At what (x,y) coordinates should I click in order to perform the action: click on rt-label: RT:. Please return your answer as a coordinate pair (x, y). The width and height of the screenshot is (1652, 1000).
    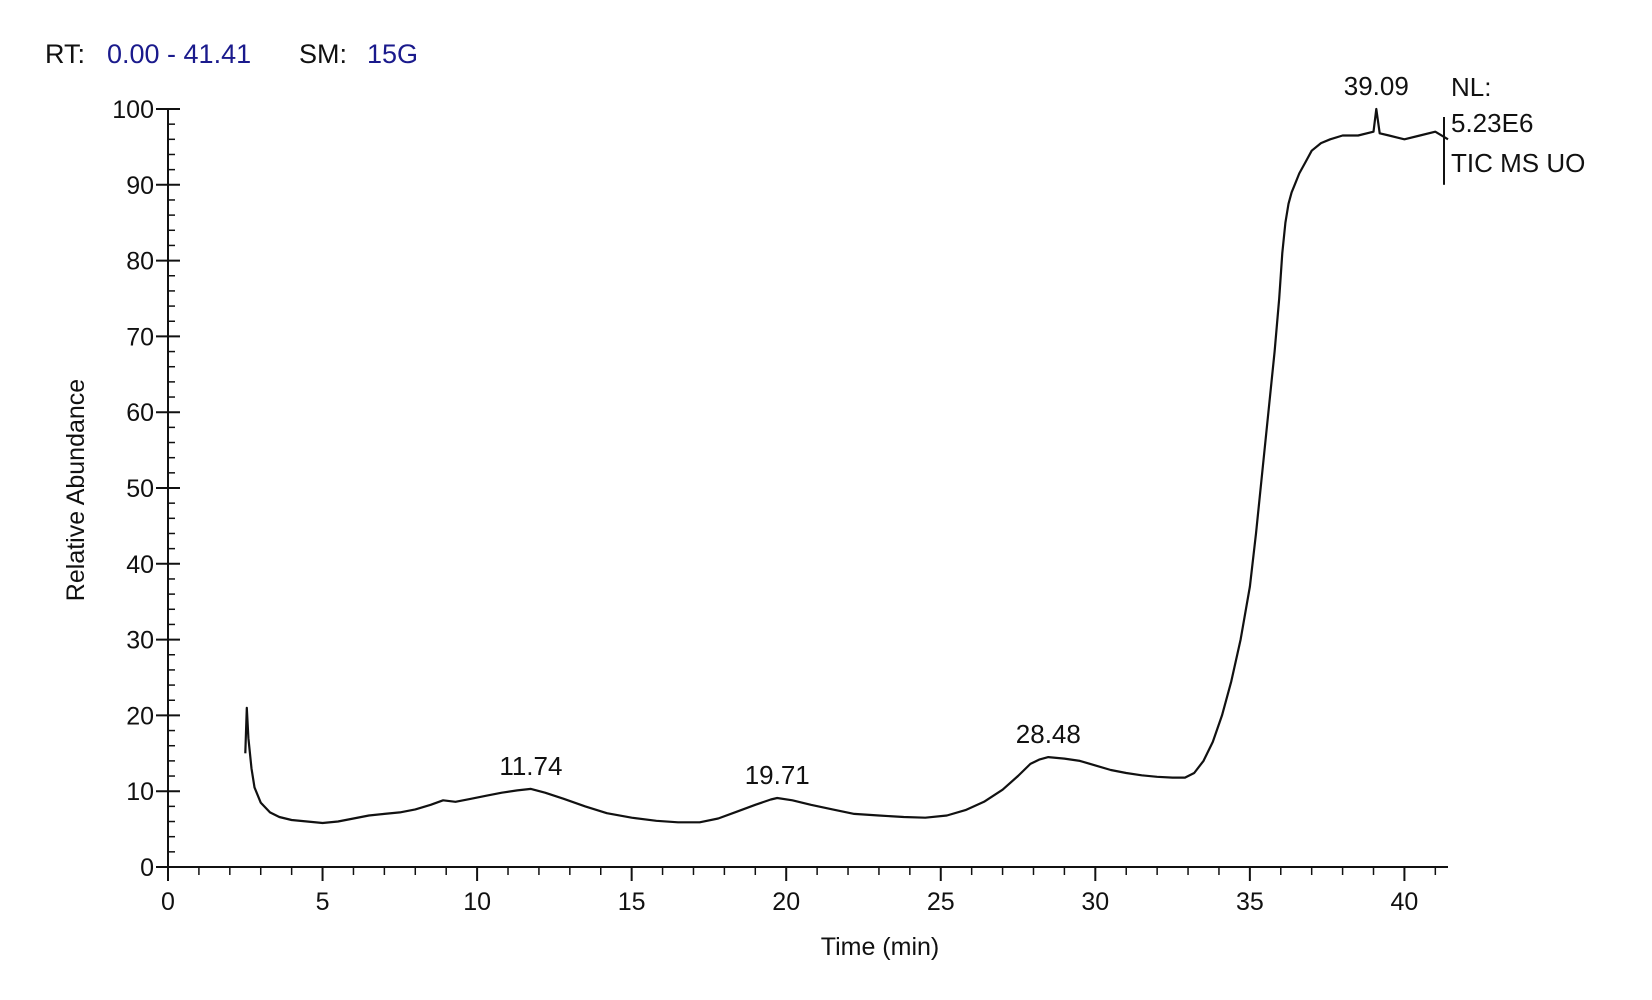
    Looking at the image, I should click on (65, 54).